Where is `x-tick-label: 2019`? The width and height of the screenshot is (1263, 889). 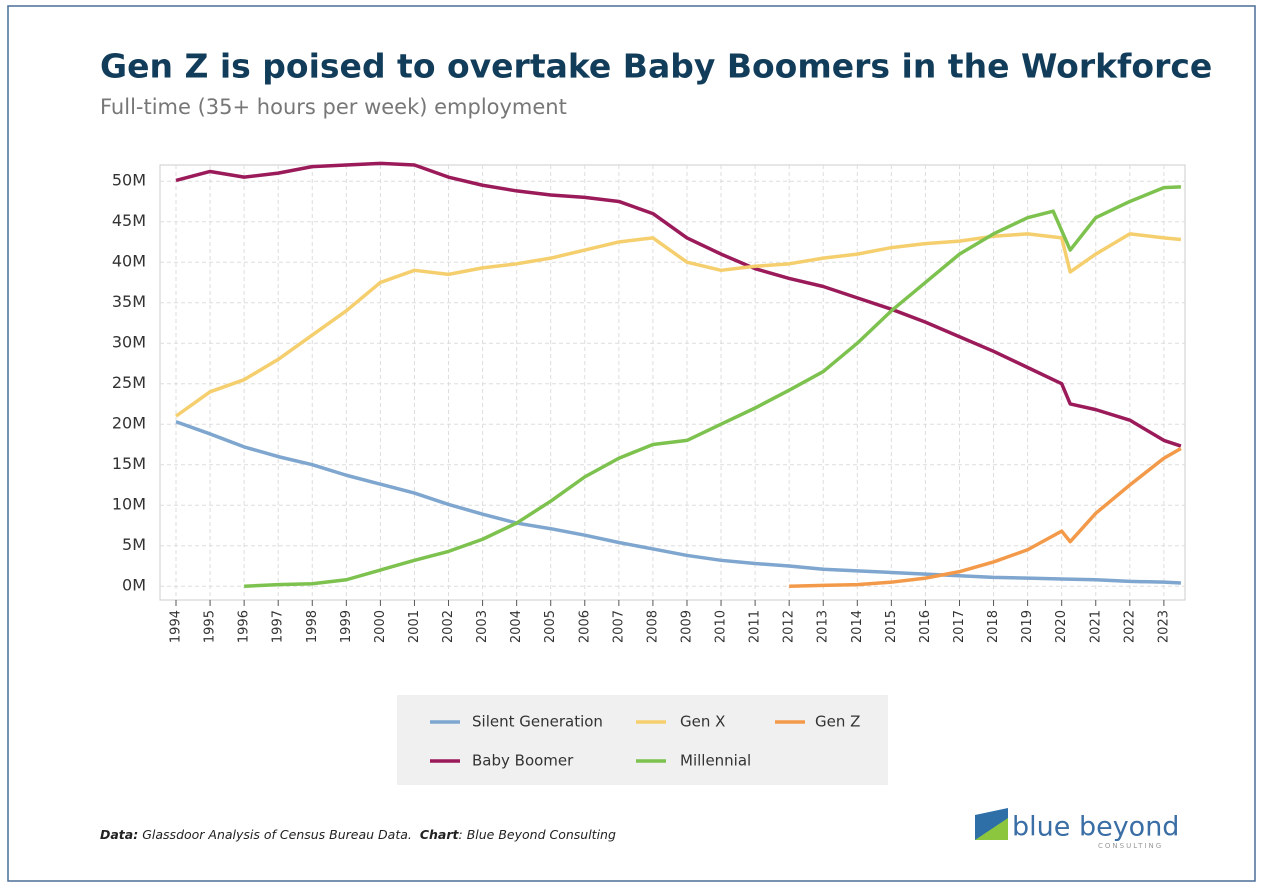 x-tick-label: 2019 is located at coordinates (1027, 626).